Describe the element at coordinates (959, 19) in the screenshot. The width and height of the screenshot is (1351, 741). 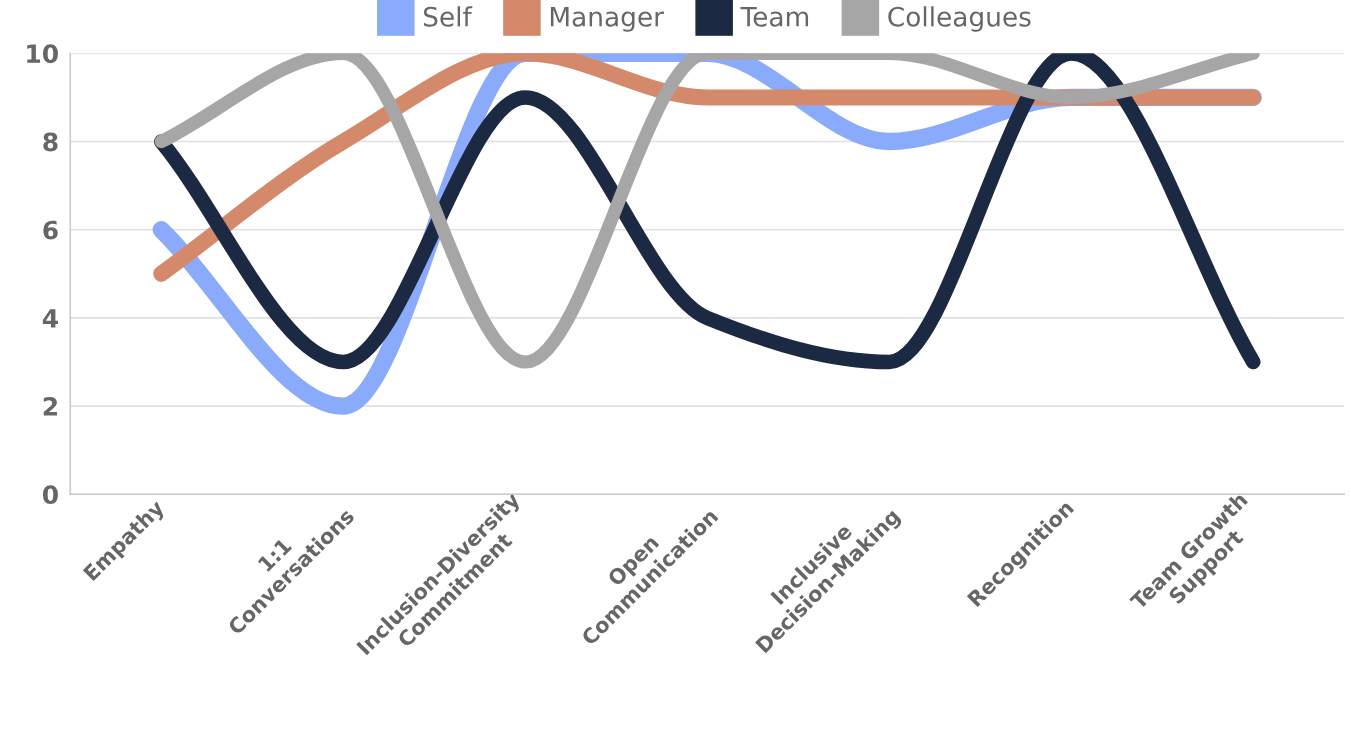
I see `legend-label: Colleagues` at that location.